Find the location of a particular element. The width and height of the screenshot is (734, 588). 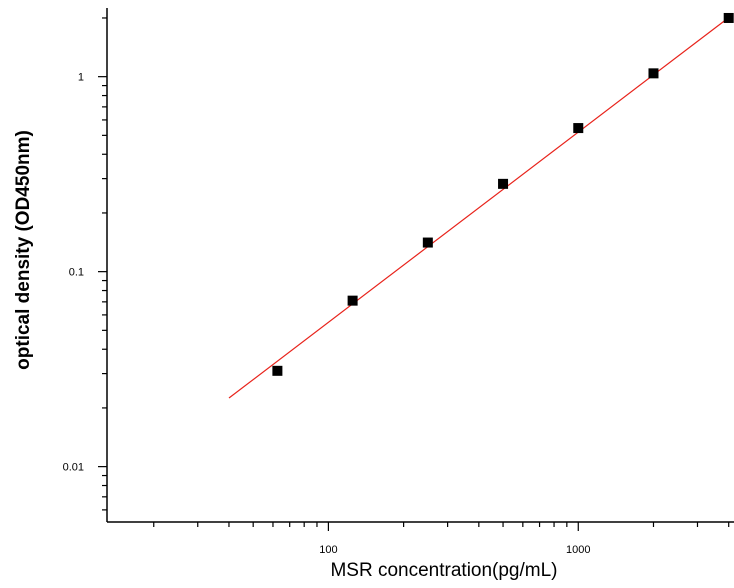

y-tick-label: 1 is located at coordinates (81, 78).